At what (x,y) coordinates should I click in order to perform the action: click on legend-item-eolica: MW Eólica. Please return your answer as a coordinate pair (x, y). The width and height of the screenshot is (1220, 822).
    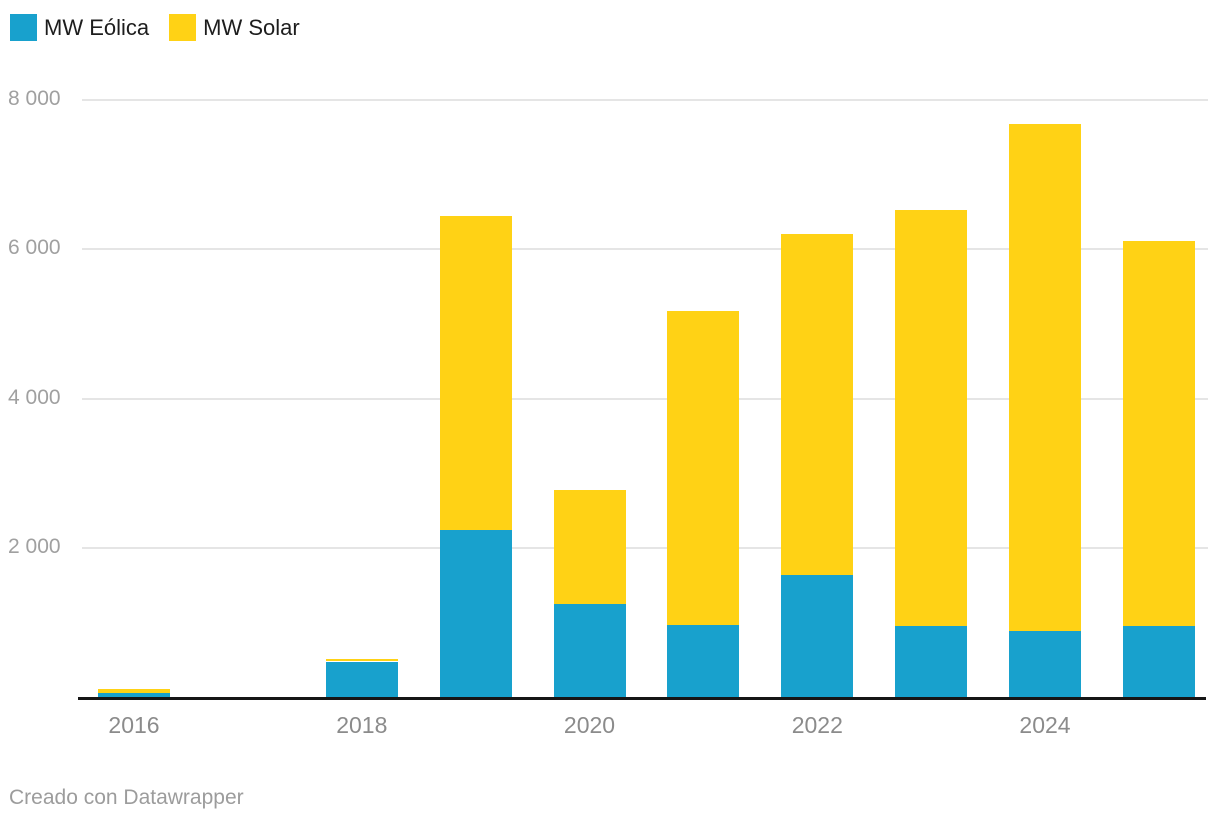
    Looking at the image, I should click on (79, 27).